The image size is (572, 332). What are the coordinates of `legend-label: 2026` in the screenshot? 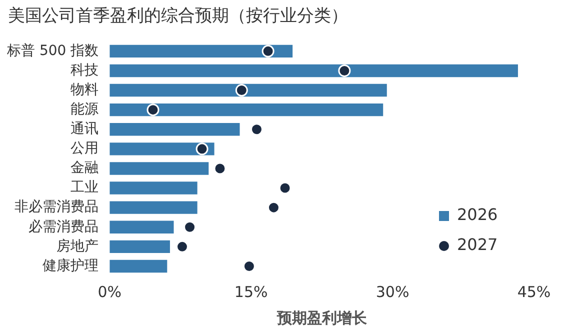 It's located at (477, 214).